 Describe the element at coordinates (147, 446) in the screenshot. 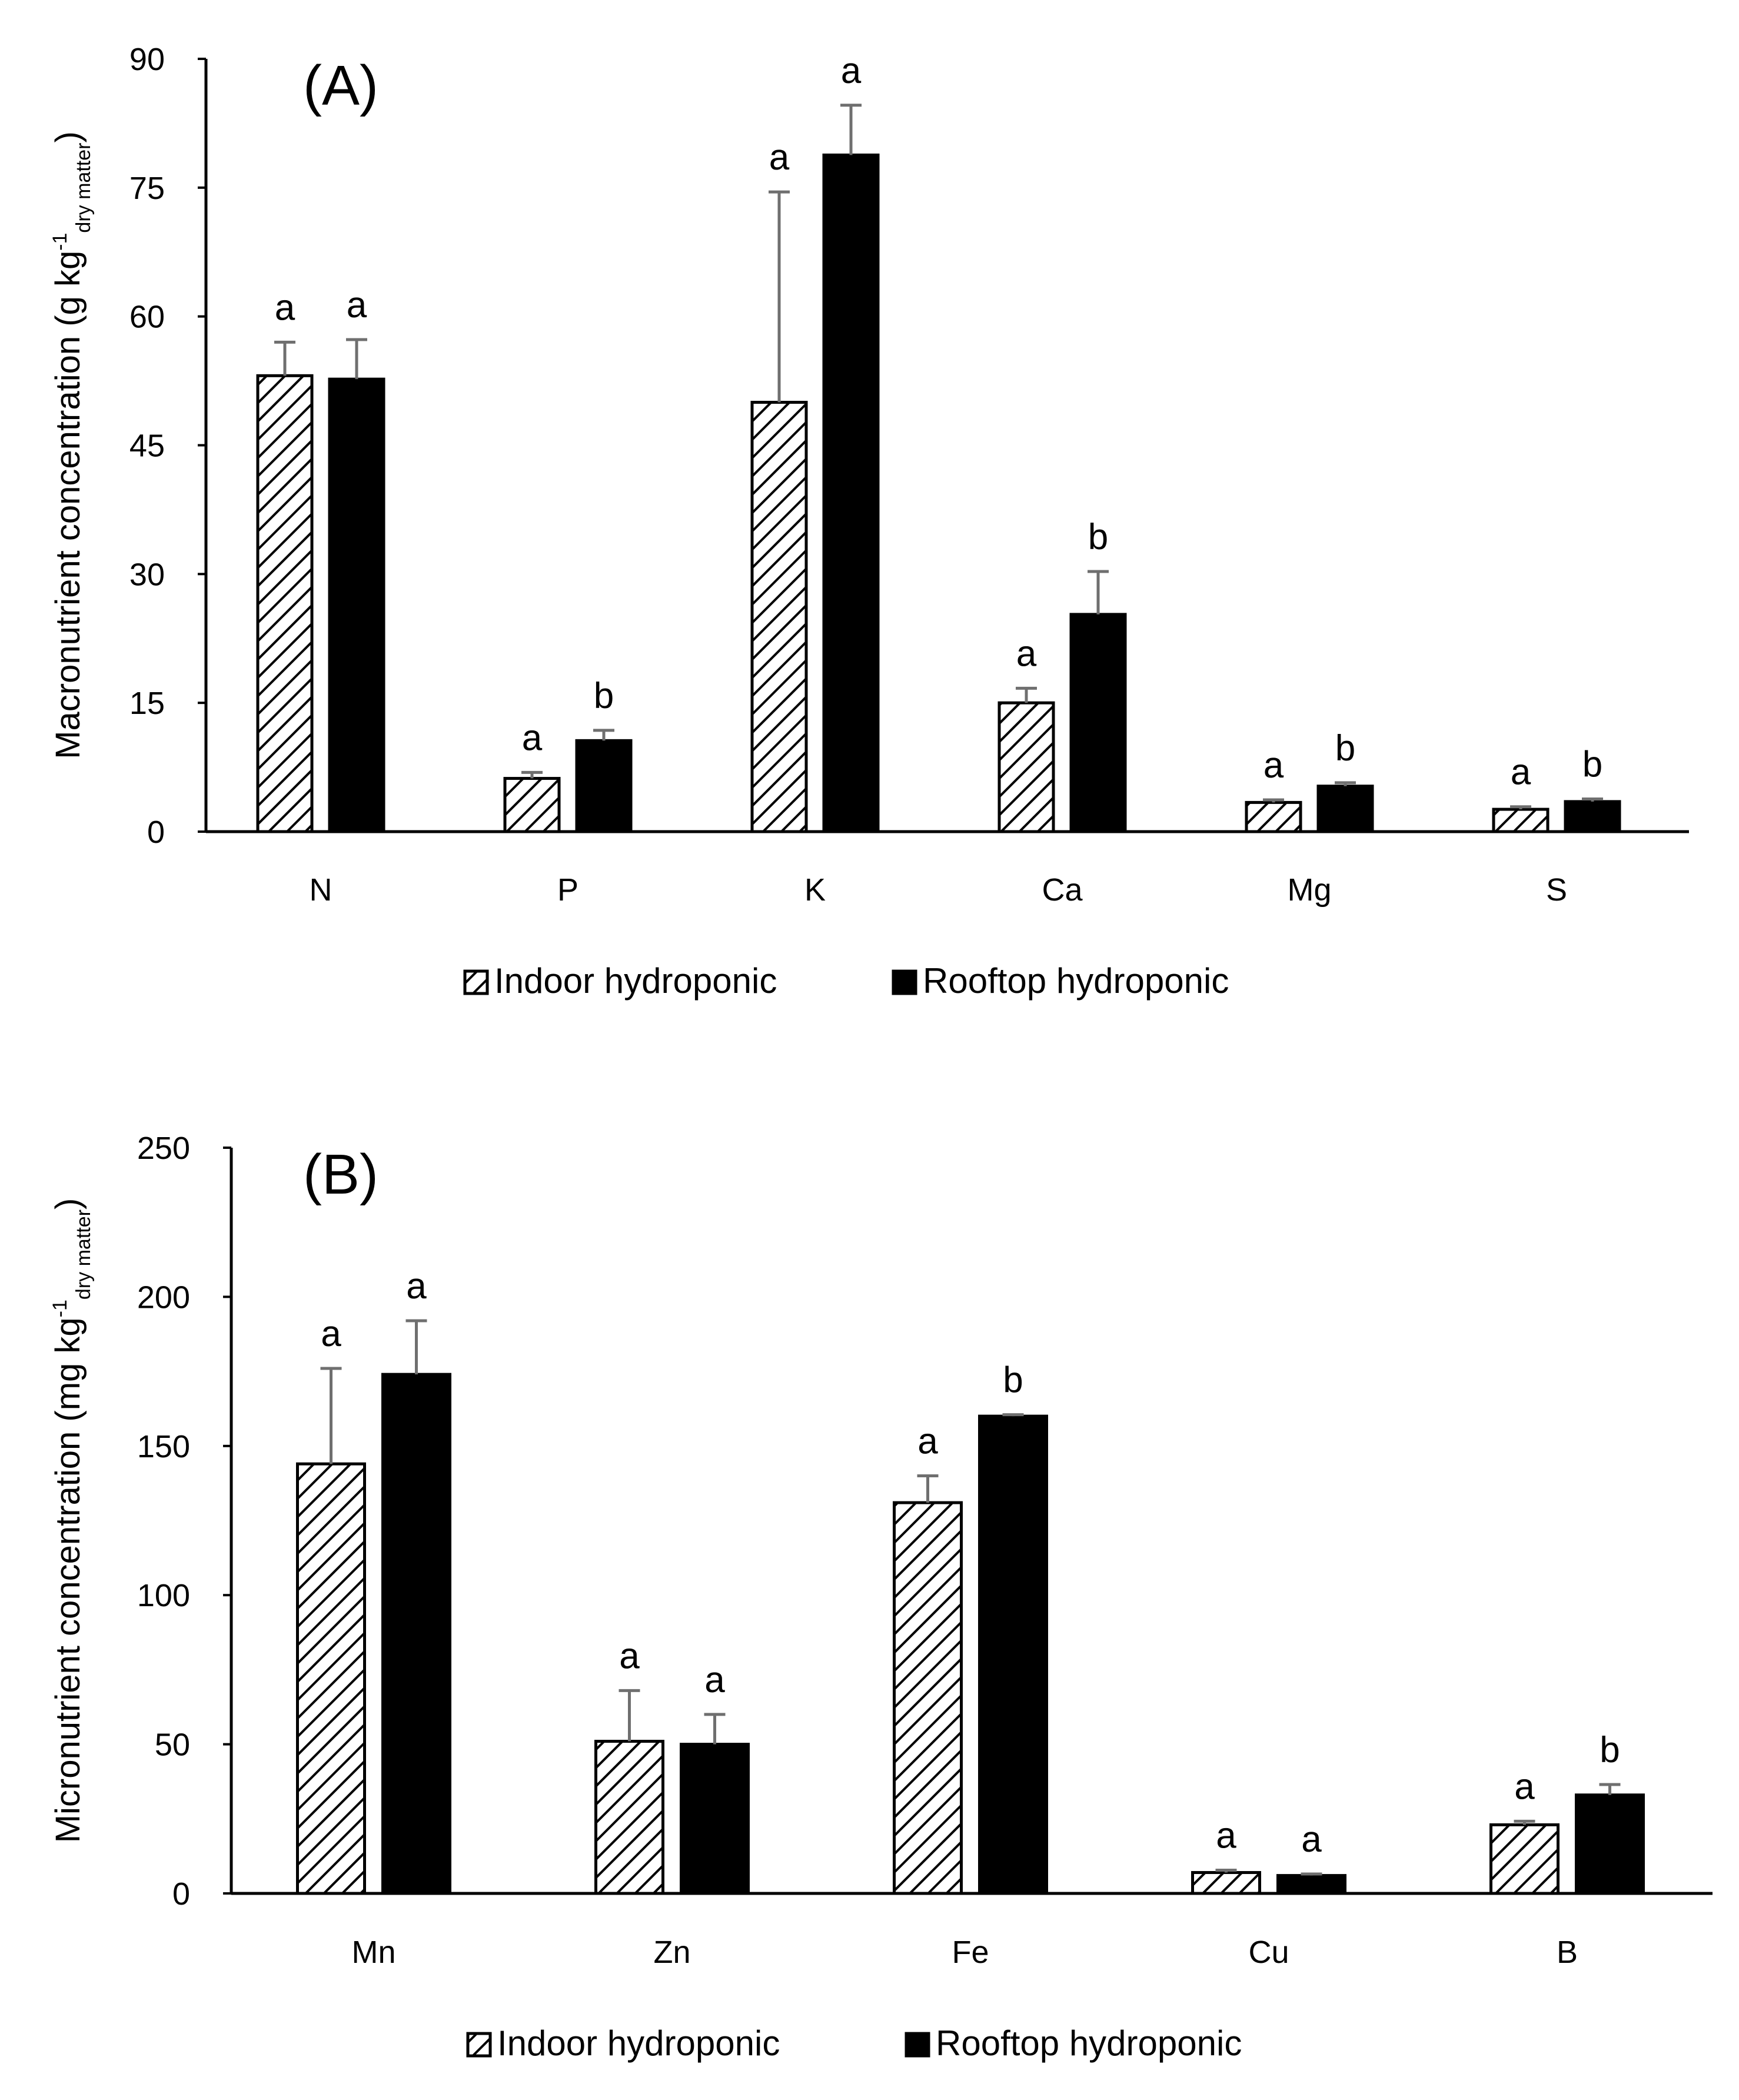

I see `y-tick-label: 45` at that location.